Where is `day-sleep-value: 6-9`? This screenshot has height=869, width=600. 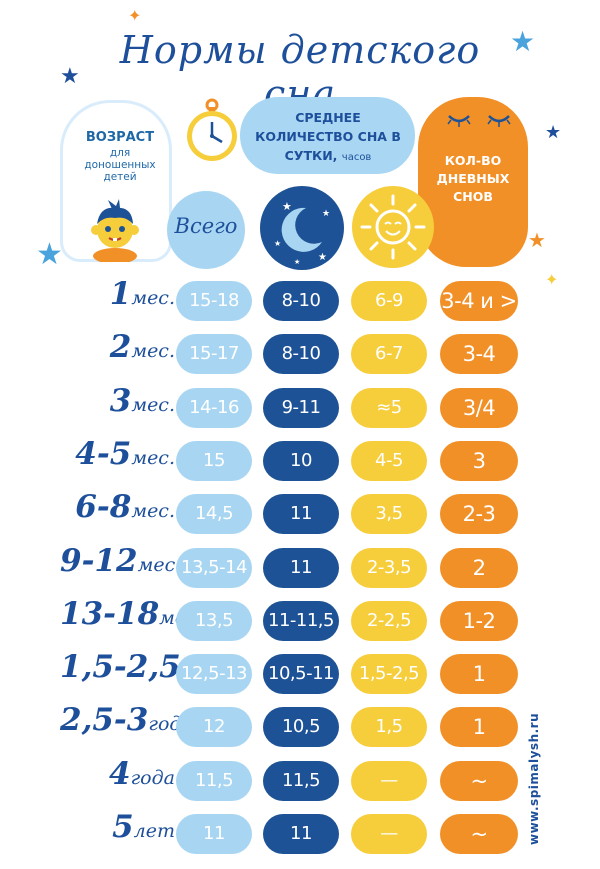 day-sleep-value: 6-9 is located at coordinates (389, 301).